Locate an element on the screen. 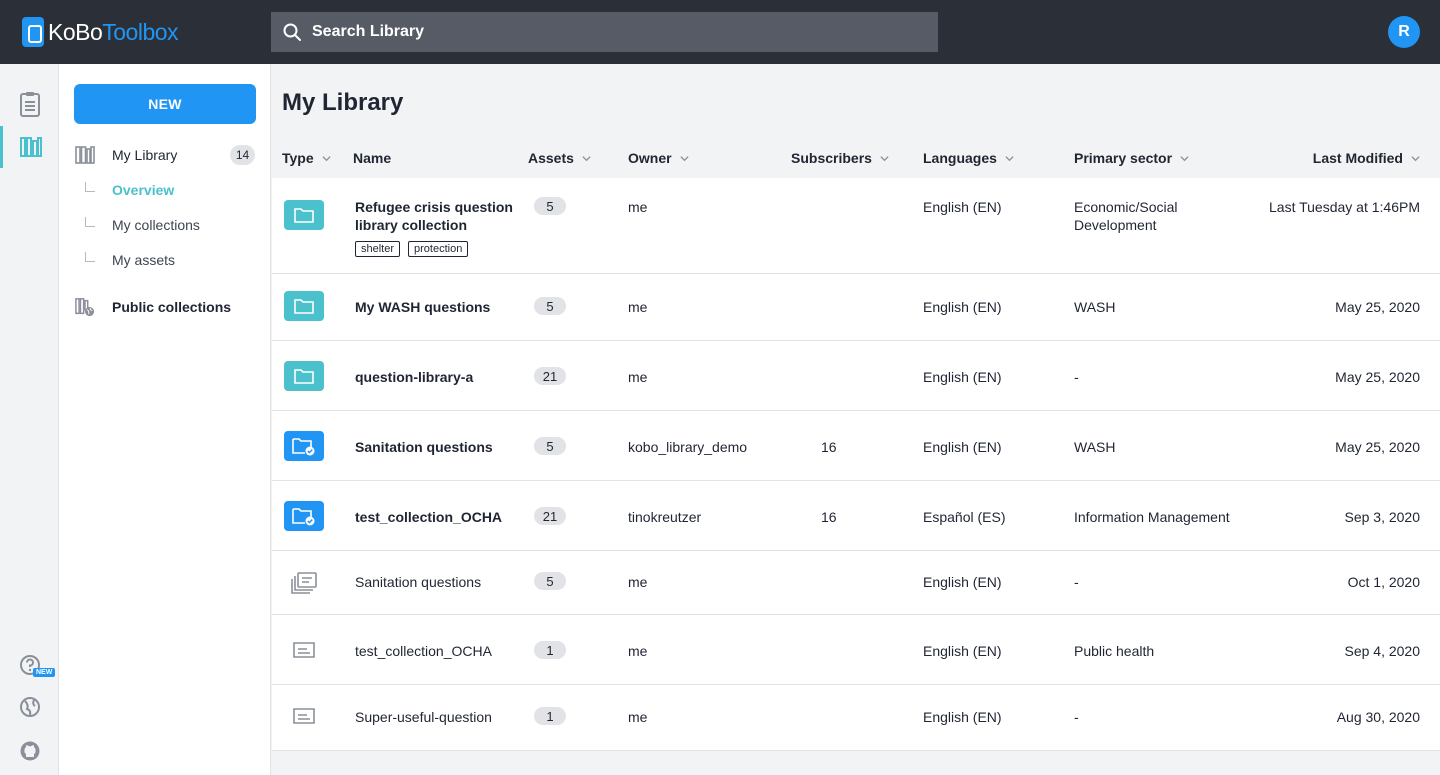  column-header-label: Assets is located at coordinates (551, 158).